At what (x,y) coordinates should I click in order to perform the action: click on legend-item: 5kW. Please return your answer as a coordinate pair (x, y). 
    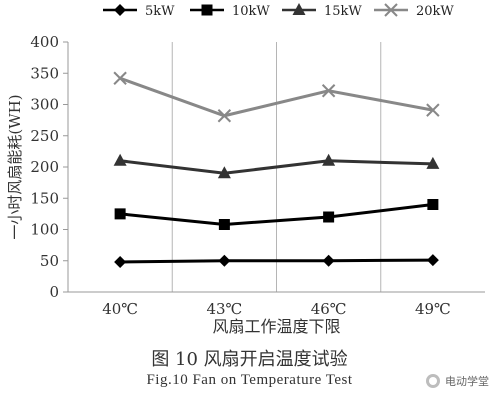
    Looking at the image, I should click on (139, 11).